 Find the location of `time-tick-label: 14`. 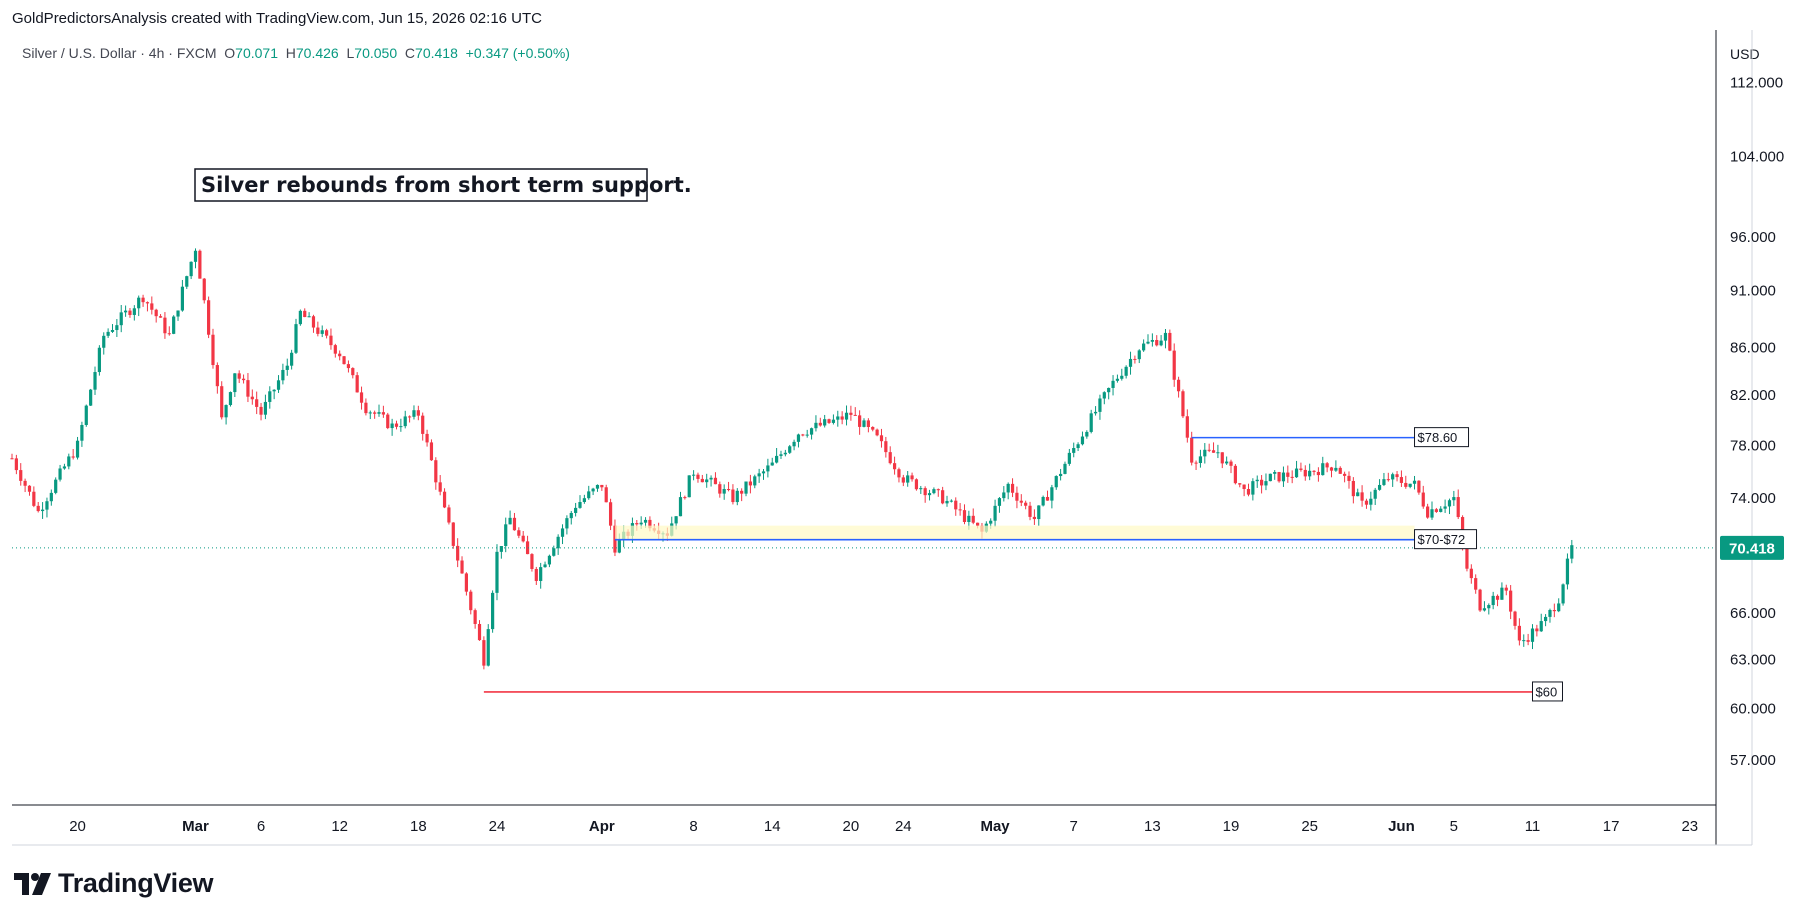

time-tick-label: 14 is located at coordinates (772, 826).